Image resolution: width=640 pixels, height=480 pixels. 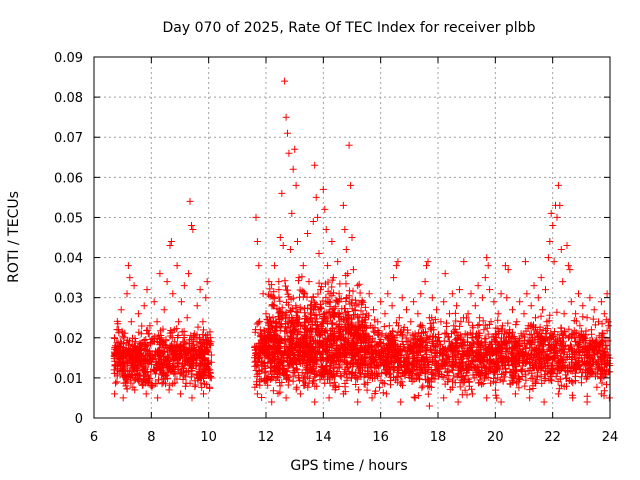 What do you see at coordinates (68, 218) in the screenshot?
I see `y-tick-label: 0.05` at bounding box center [68, 218].